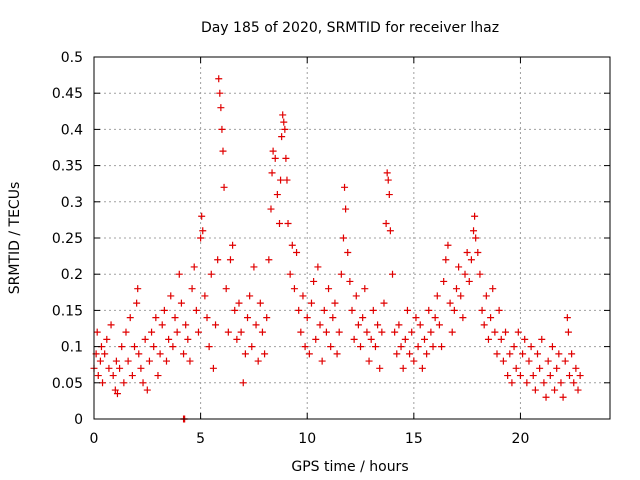 This screenshot has width=640, height=480. Describe the element at coordinates (78, 420) in the screenshot. I see `y-tick-label: 0` at that location.